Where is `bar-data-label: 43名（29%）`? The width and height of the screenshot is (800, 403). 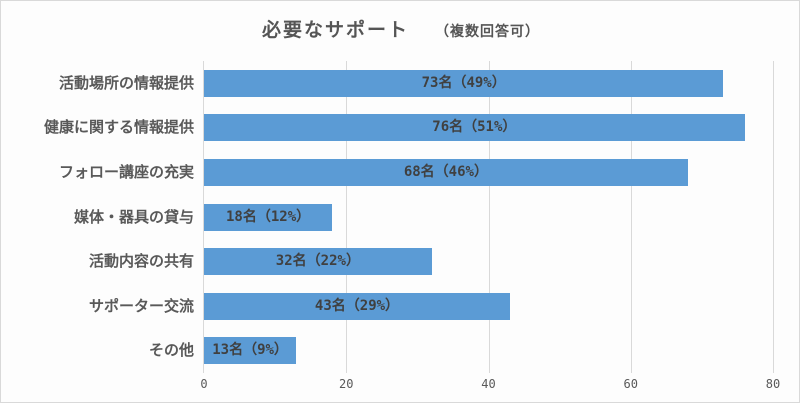 bar-data-label: 43名（29%） is located at coordinates (357, 305).